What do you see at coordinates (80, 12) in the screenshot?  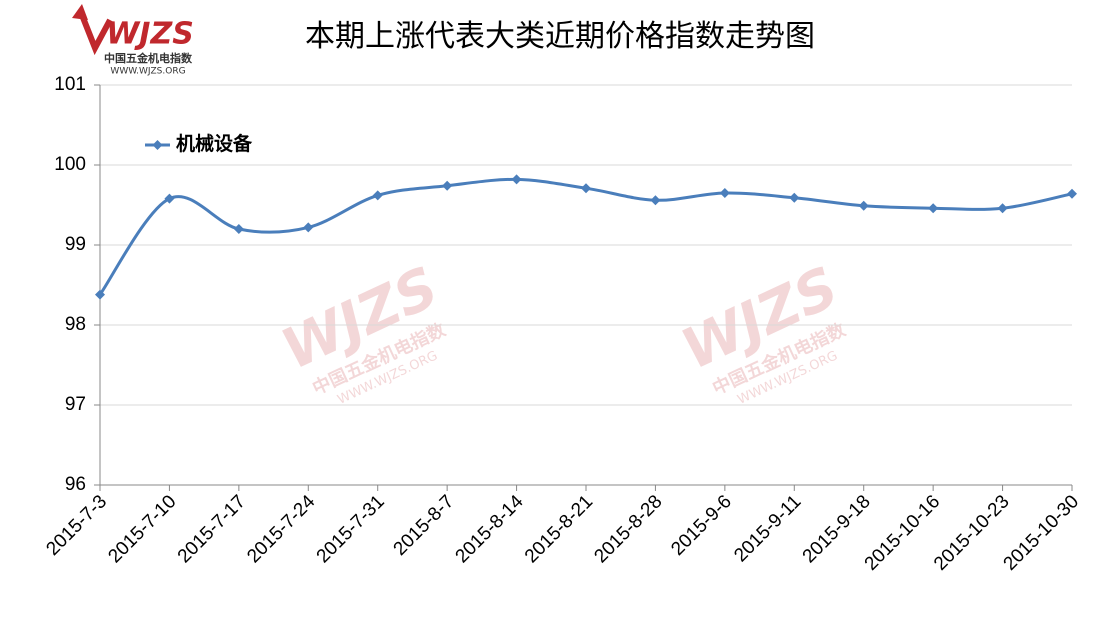 I see `logo-arrowhead` at bounding box center [80, 12].